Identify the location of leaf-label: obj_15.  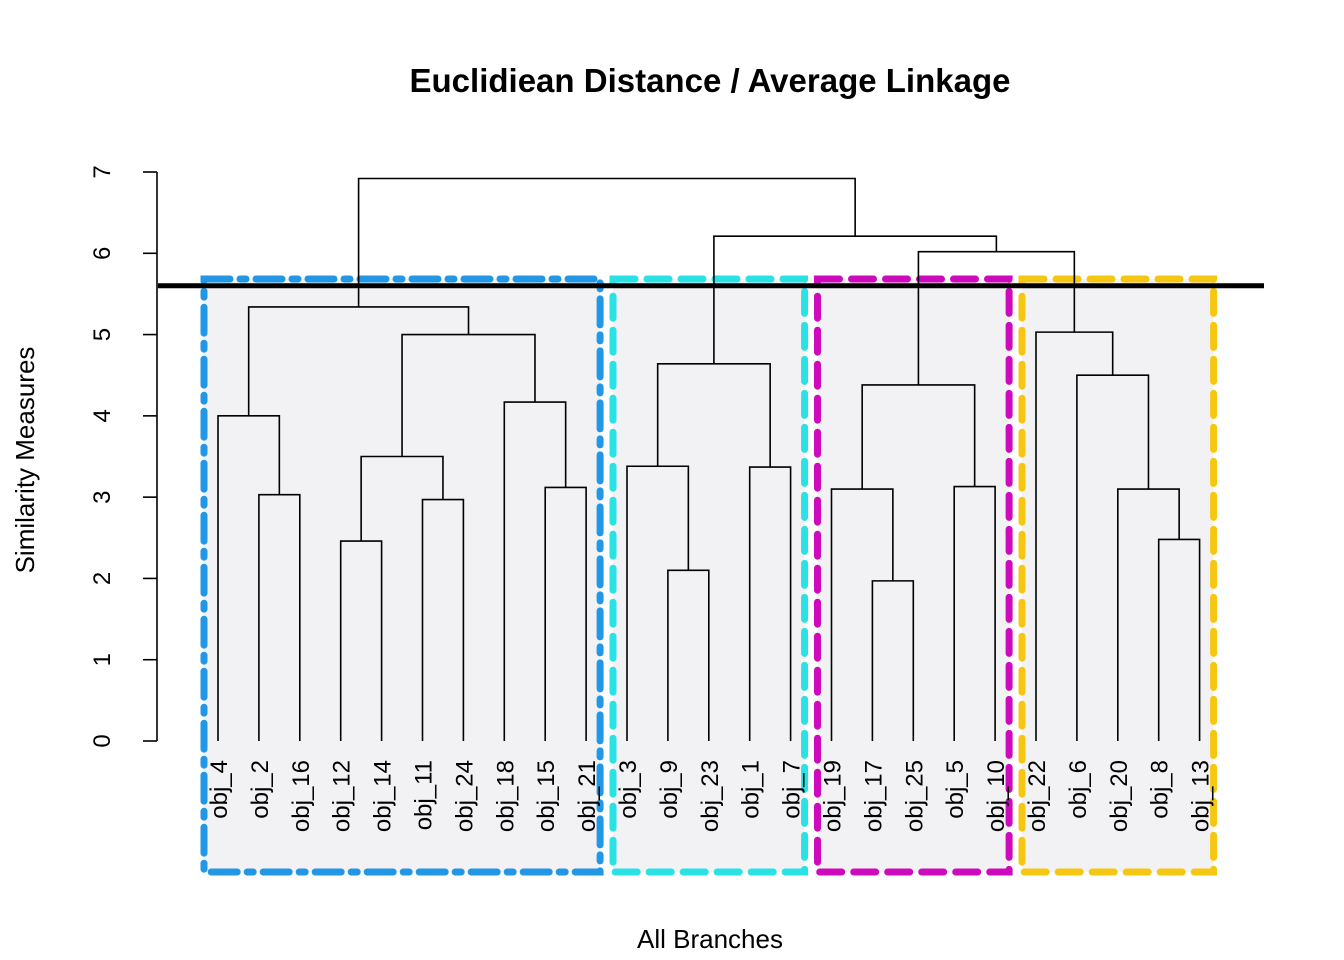
(546, 796).